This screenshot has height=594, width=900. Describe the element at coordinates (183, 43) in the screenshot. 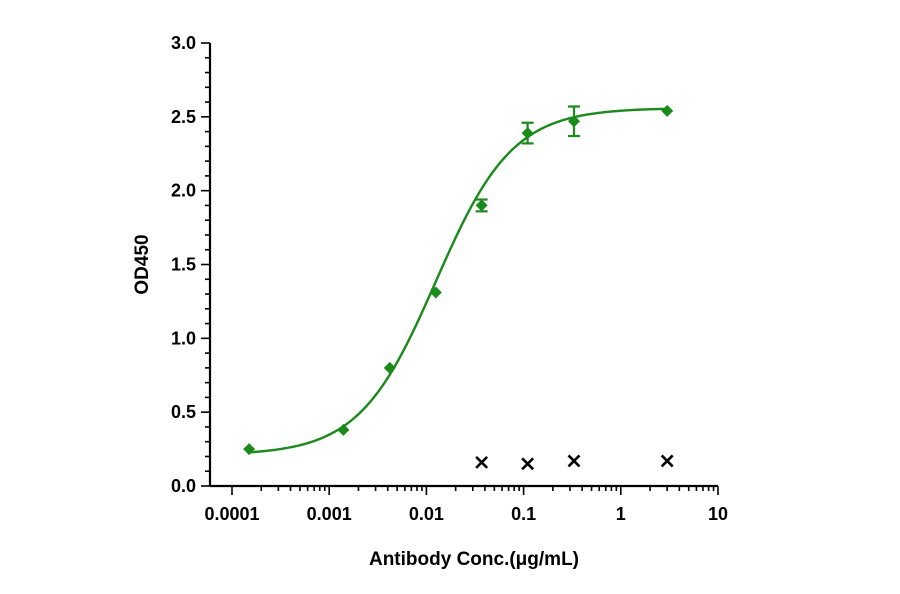

I see `y-tick-label: 3.0` at that location.